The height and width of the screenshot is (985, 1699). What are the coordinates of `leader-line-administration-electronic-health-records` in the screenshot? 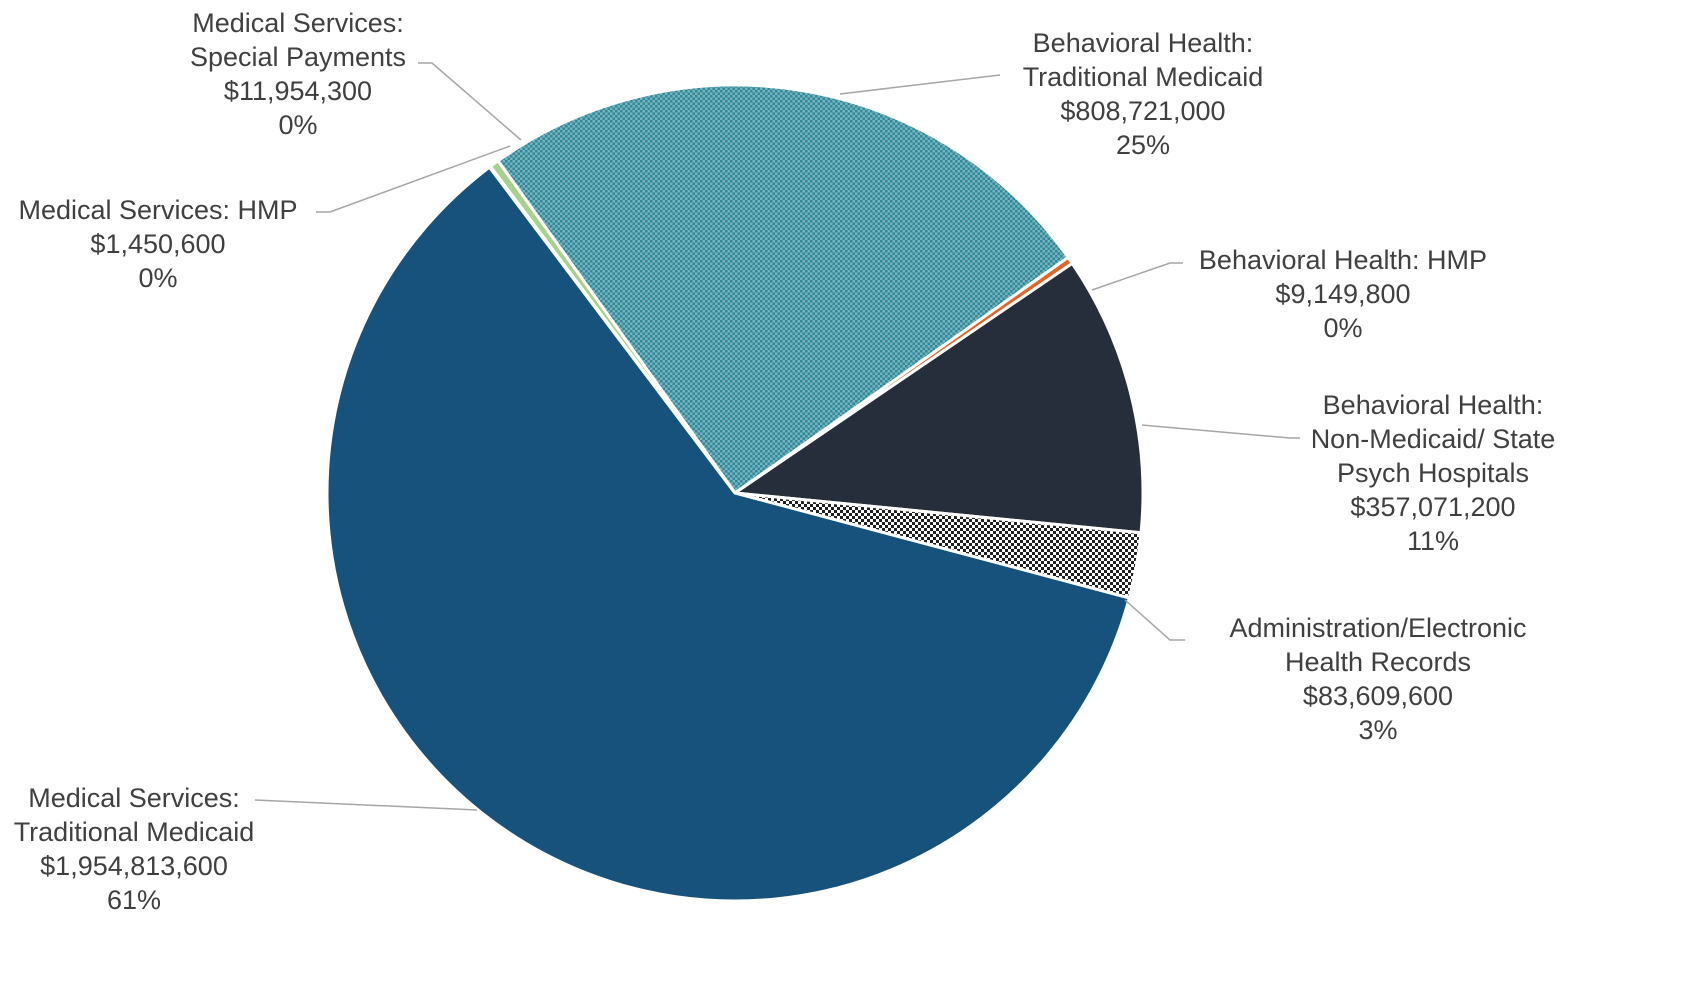 It's located at (1154, 620).